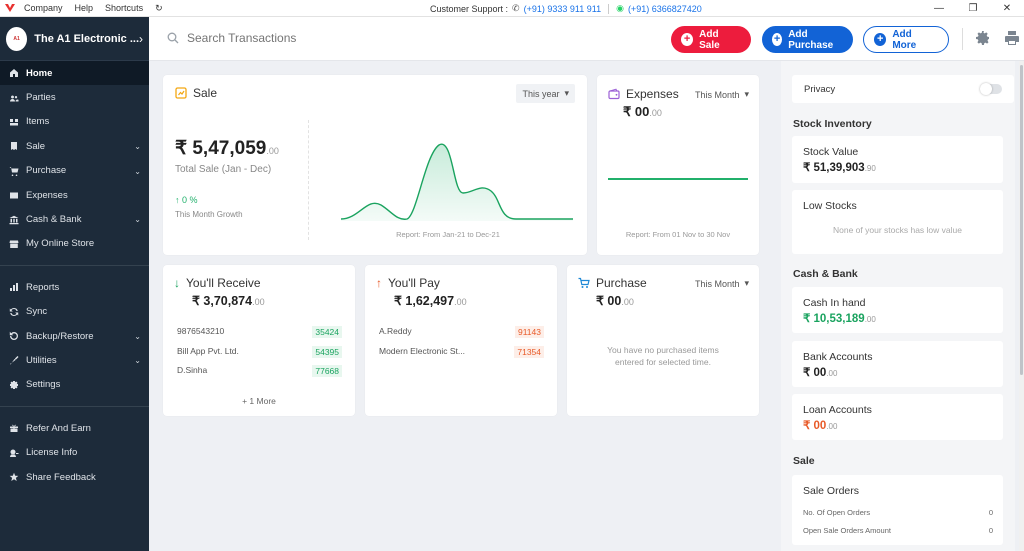  Describe the element at coordinates (379, 283) in the screenshot. I see `arrow-up-icon: ↑` at that location.